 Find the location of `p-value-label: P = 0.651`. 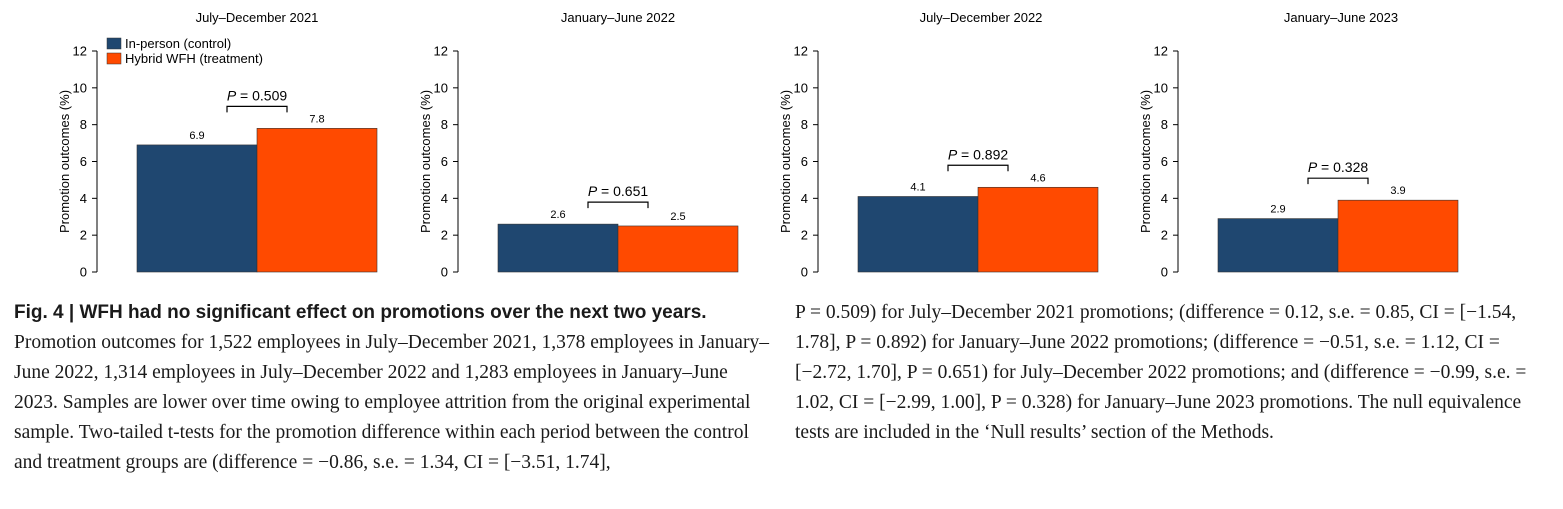

p-value-label: P = 0.651 is located at coordinates (618, 191).